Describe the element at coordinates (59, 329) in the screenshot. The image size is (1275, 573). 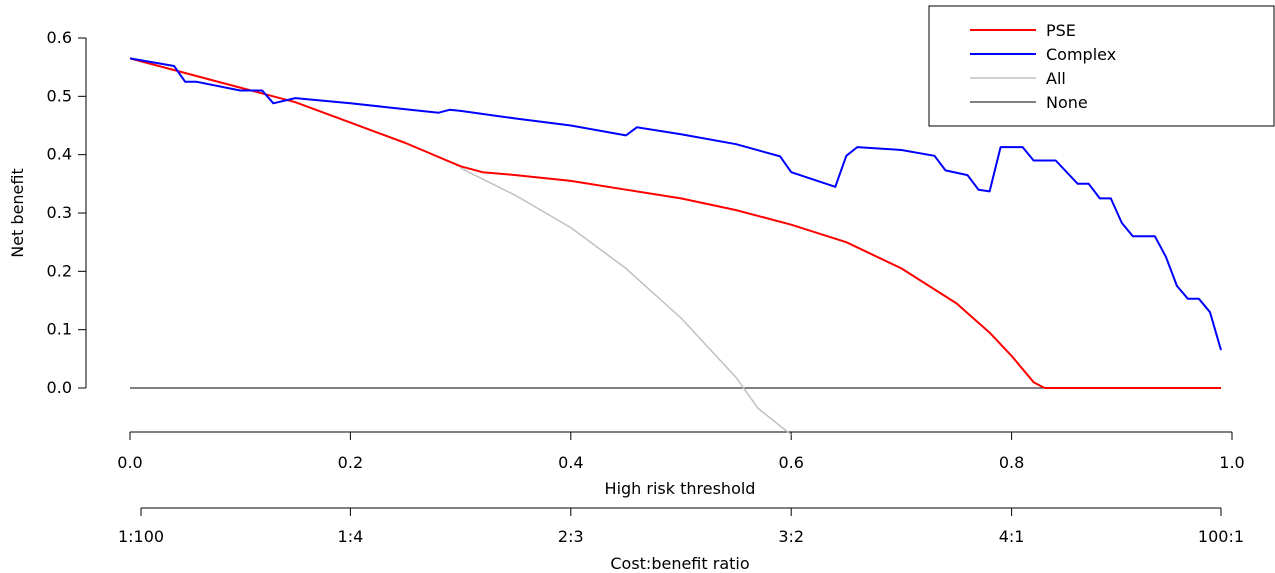
I see `y-tick-label: 0.1` at that location.